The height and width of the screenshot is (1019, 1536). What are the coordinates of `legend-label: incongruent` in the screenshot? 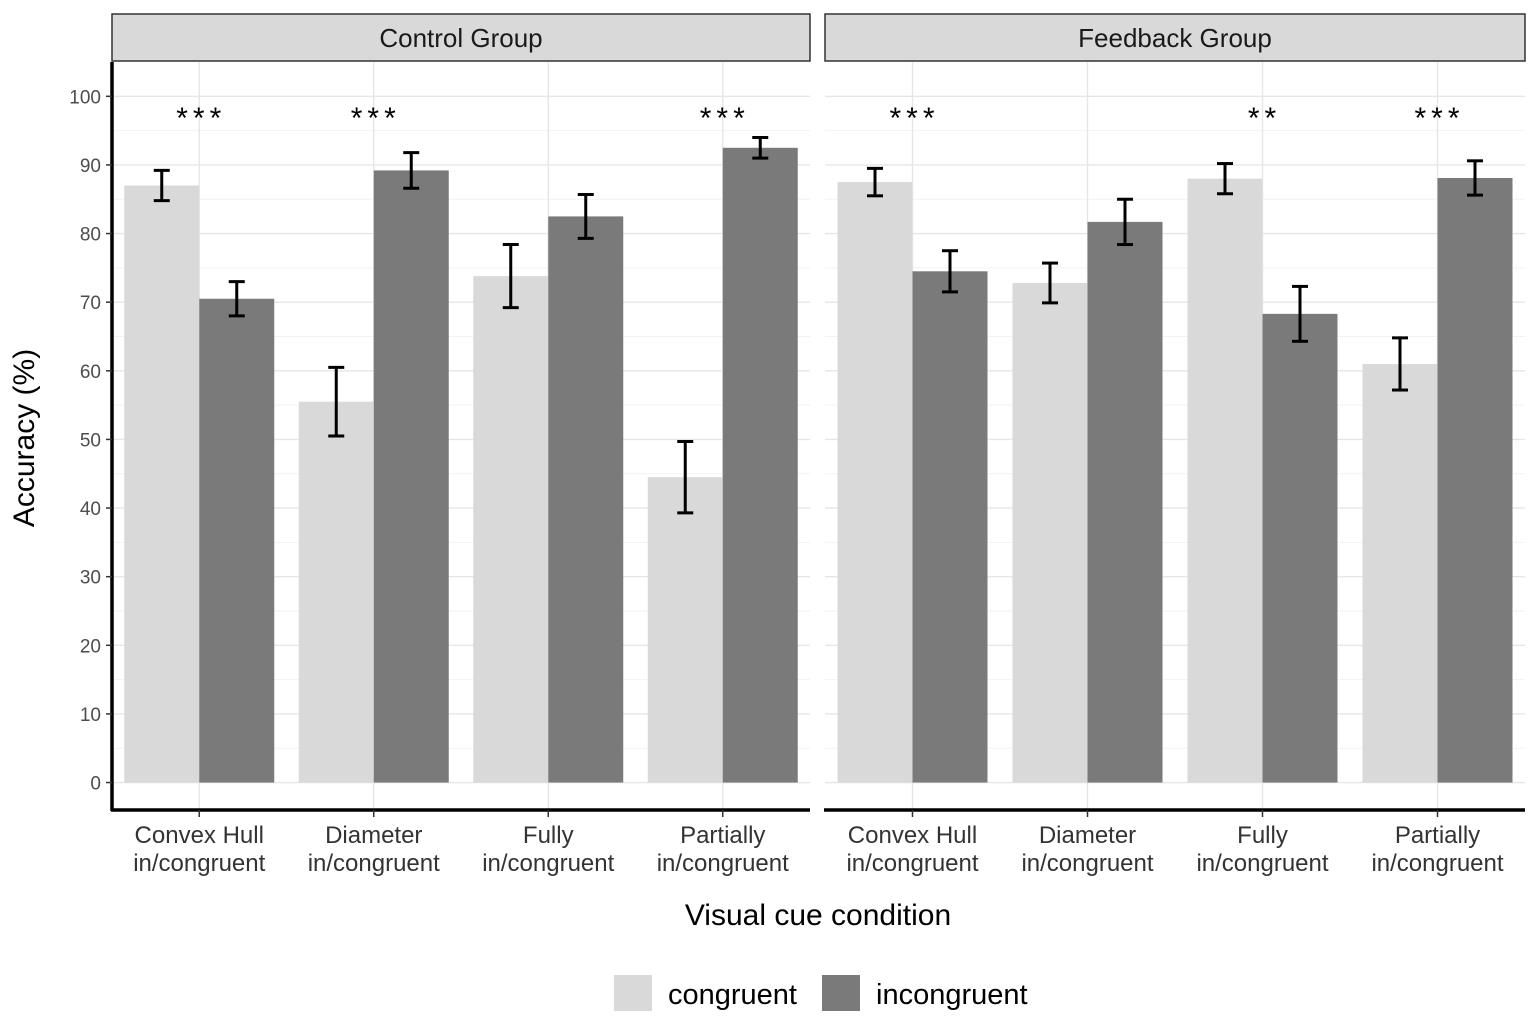 It's located at (952, 995).